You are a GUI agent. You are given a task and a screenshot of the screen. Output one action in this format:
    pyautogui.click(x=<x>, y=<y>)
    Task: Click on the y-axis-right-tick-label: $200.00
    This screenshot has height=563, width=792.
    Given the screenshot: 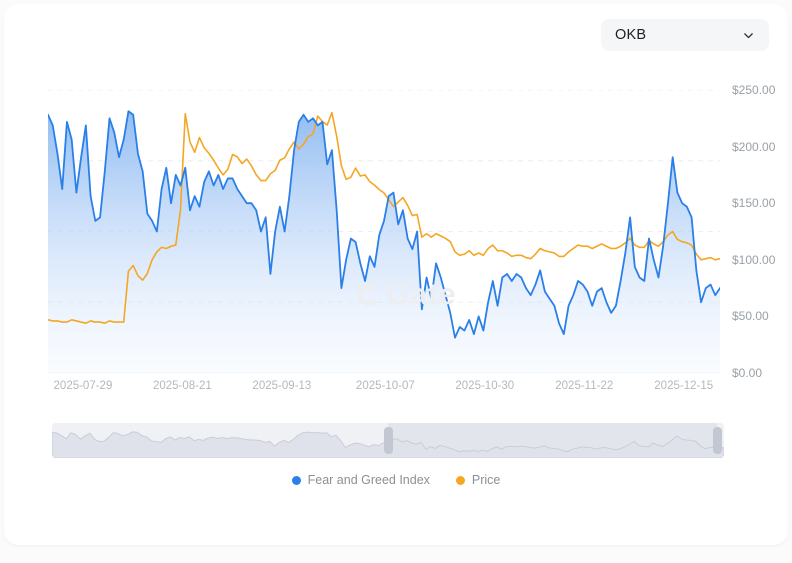 What is the action you would take?
    pyautogui.click(x=754, y=146)
    